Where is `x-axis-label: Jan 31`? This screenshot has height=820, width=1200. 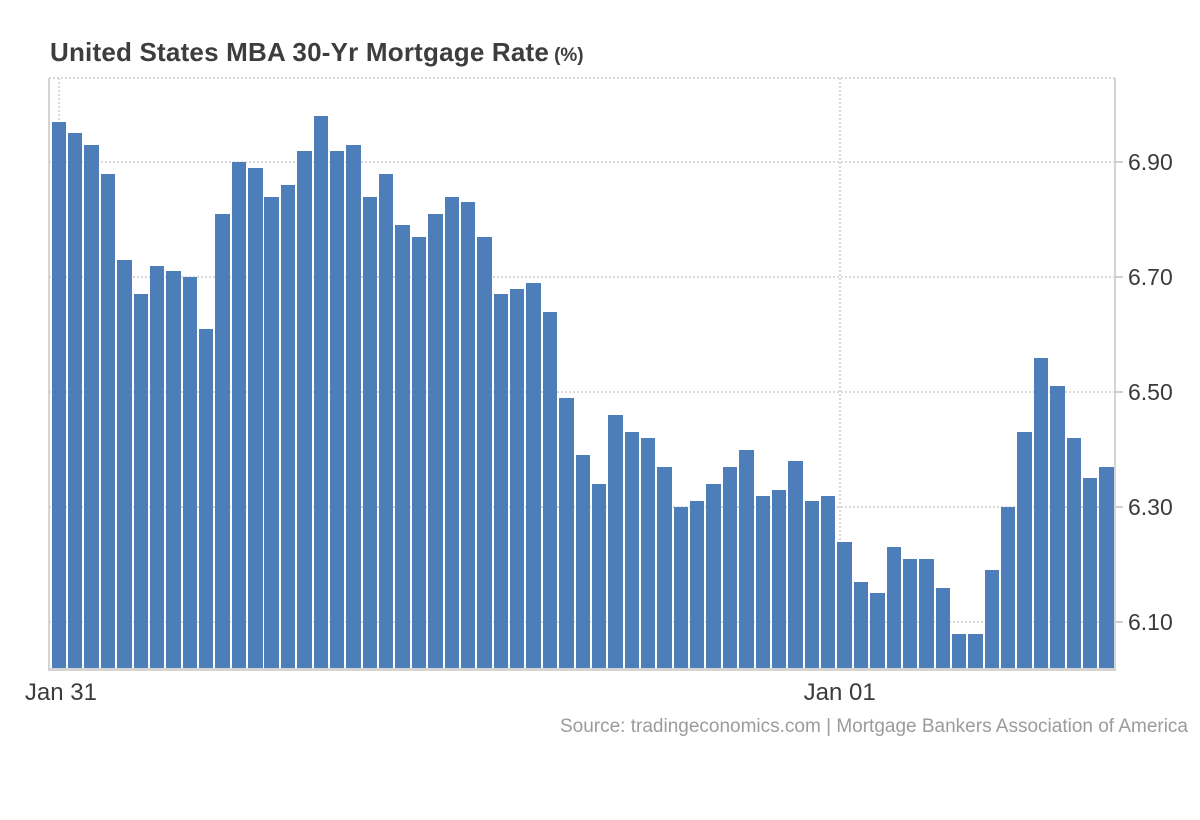 x-axis-label: Jan 31 is located at coordinates (60, 692).